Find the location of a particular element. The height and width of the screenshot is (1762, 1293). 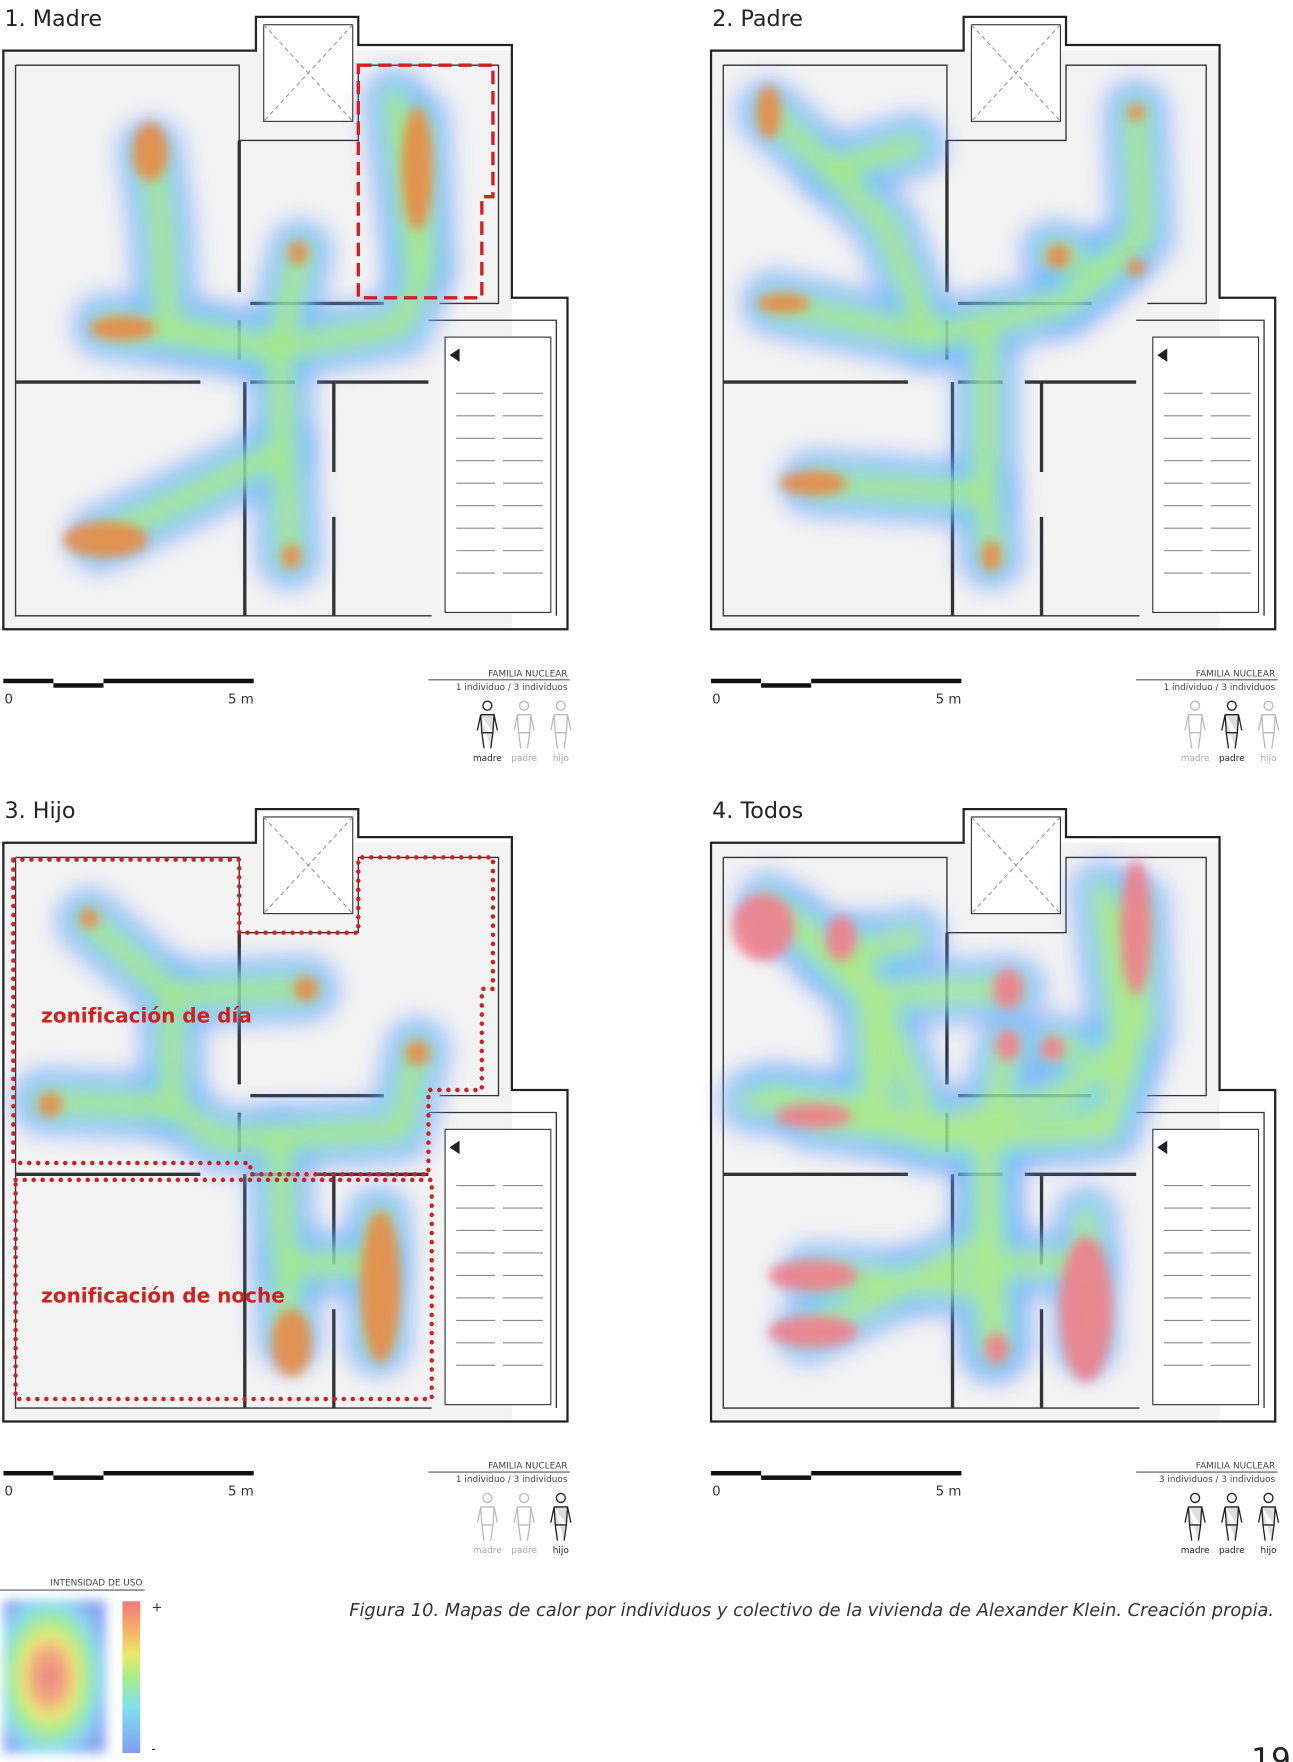

legend-subtitle: 3 individuos / 3 individuos is located at coordinates (1217, 1480).